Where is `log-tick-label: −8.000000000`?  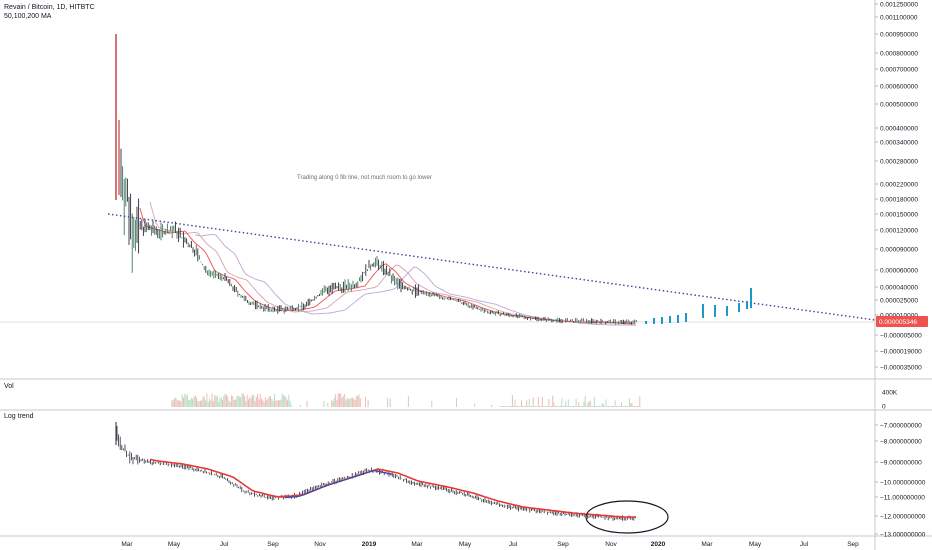 log-tick-label: −8.000000000 is located at coordinates (901, 442).